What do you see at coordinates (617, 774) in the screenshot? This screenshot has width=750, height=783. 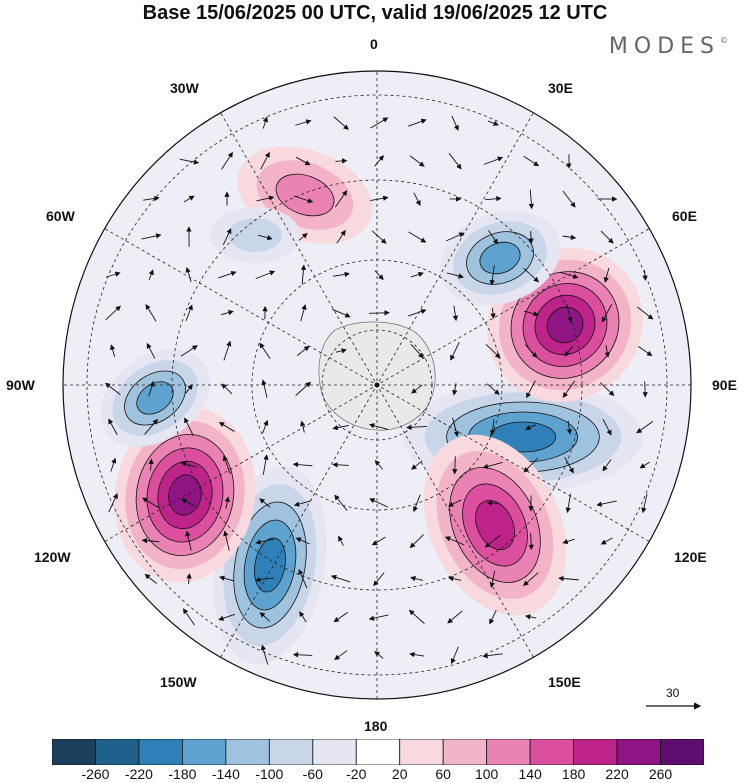 I see `colorbar-tick-label: 220` at bounding box center [617, 774].